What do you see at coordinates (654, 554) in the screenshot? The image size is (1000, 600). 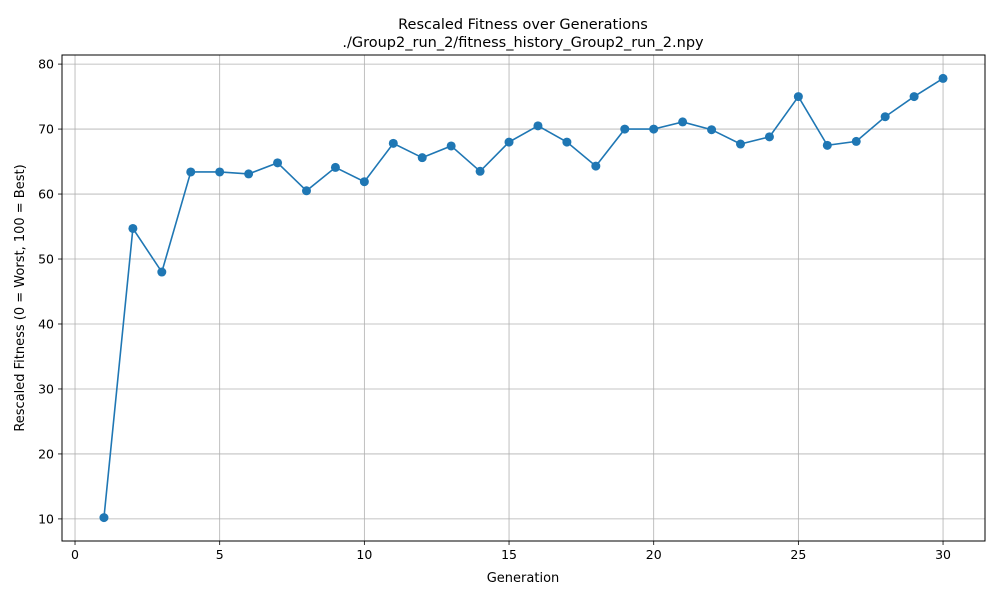 I see `x-tick-label: 20` at bounding box center [654, 554].